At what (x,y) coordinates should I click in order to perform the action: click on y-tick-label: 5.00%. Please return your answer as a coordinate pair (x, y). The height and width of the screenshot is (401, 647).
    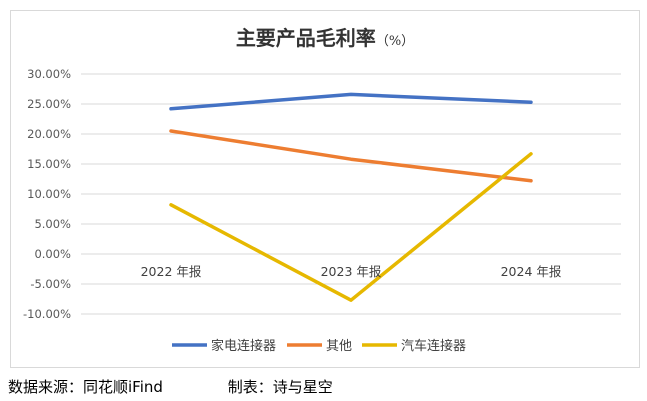
    Looking at the image, I should click on (52, 224).